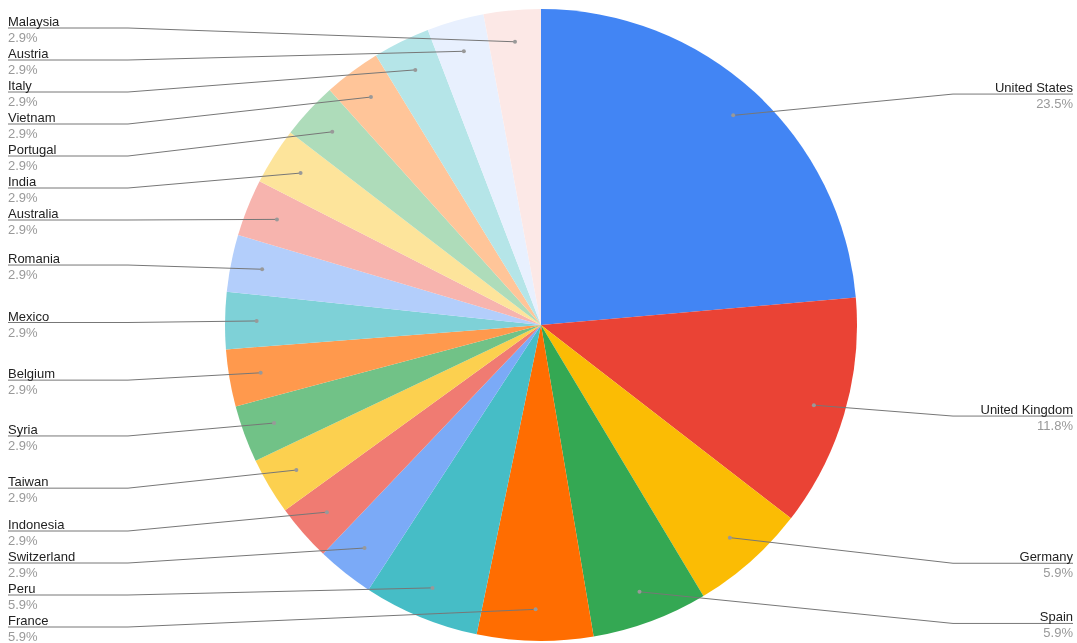 The height and width of the screenshot is (643, 1077). I want to click on slice-label: Switzerland, so click(42, 556).